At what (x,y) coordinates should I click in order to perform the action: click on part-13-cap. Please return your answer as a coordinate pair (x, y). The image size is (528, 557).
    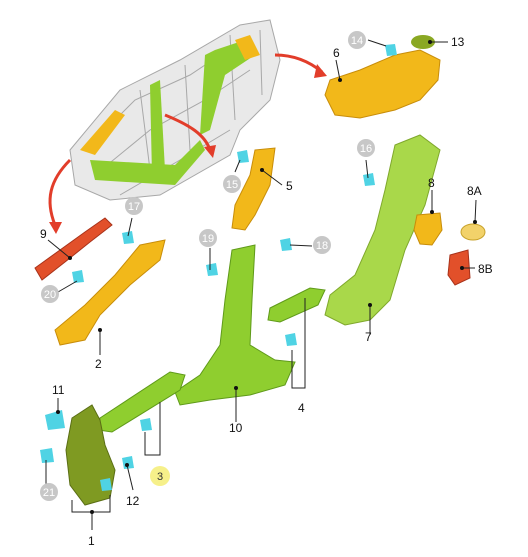
    Looking at the image, I should click on (423, 42).